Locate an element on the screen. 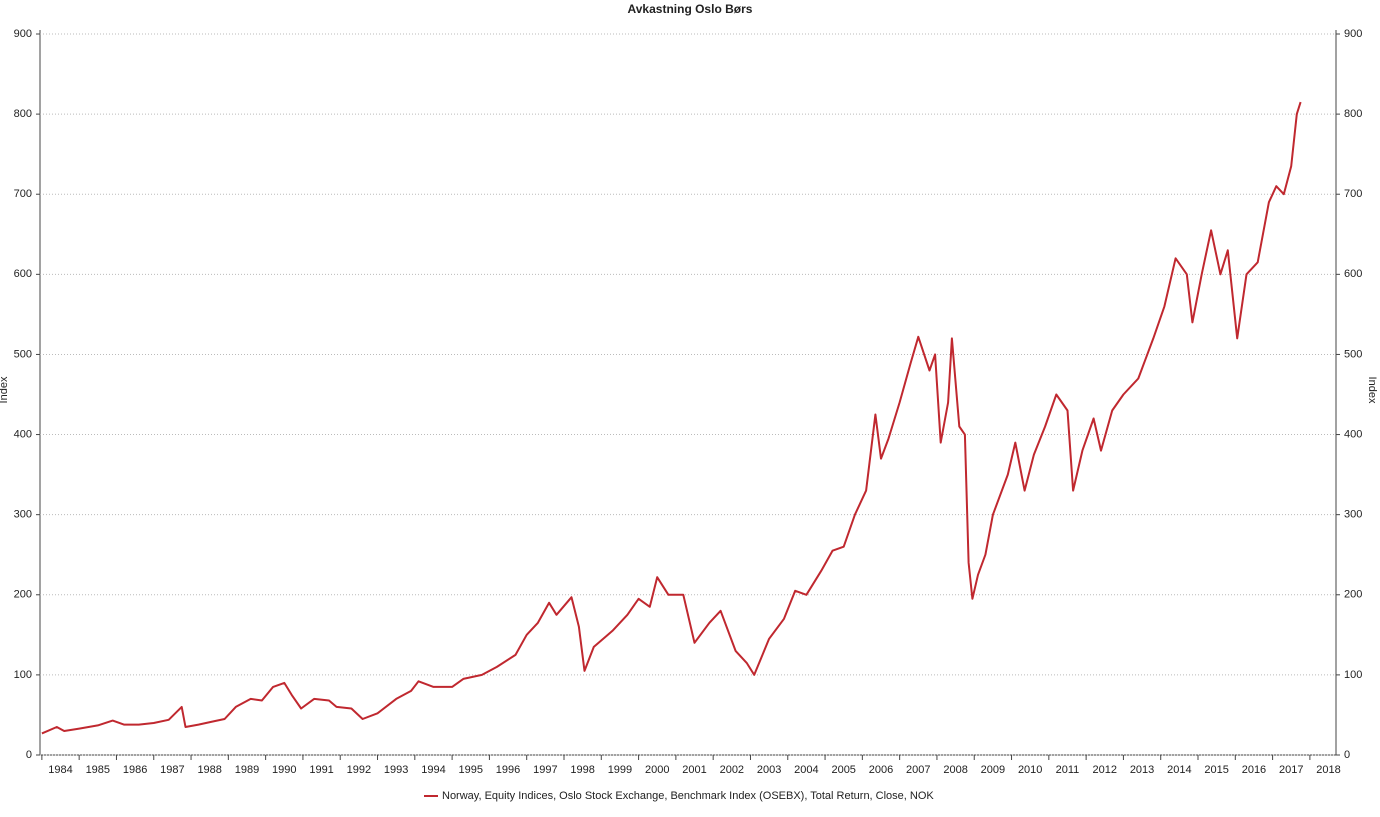 The width and height of the screenshot is (1380, 817). y-tick-label: 0 is located at coordinates (29, 755).